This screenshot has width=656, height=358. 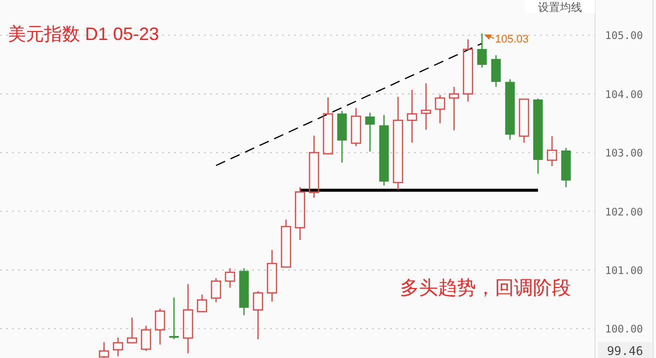 I want to click on y-tick-label: 100.00, so click(x=624, y=330).